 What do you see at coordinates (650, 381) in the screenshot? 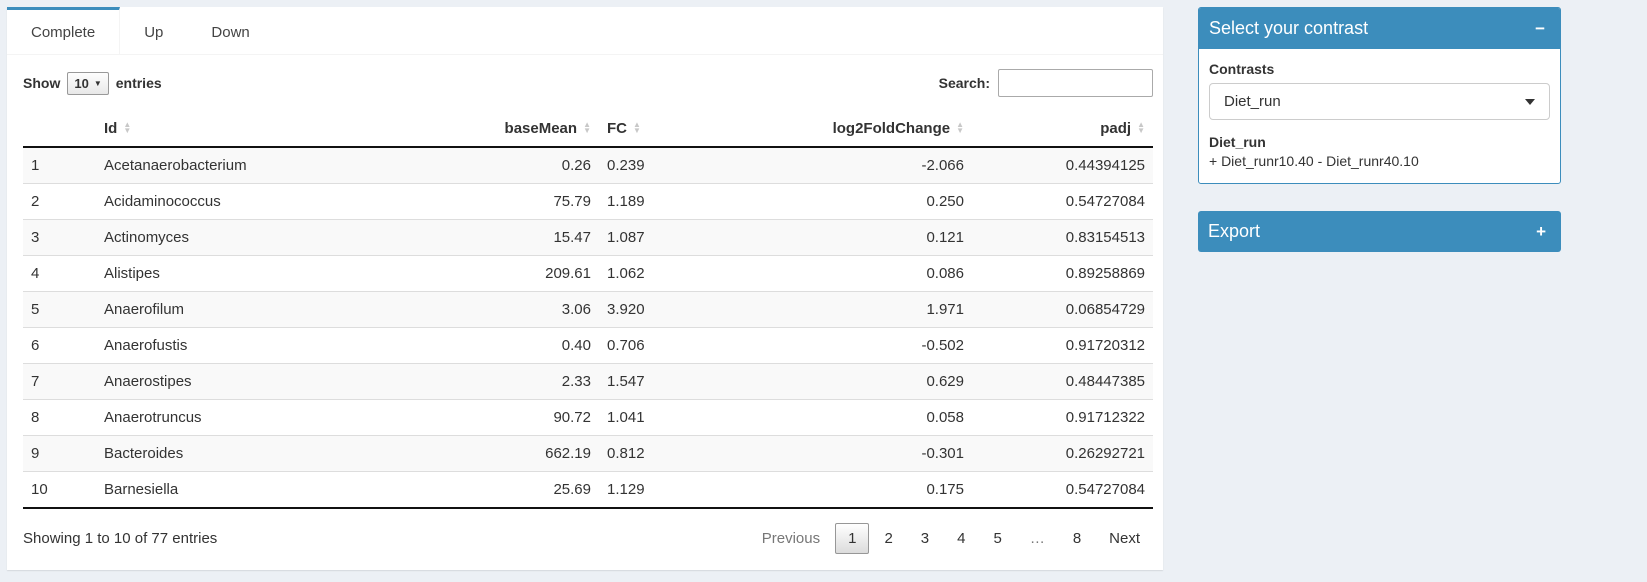
I see `cell-fc: 1.547` at bounding box center [650, 381].